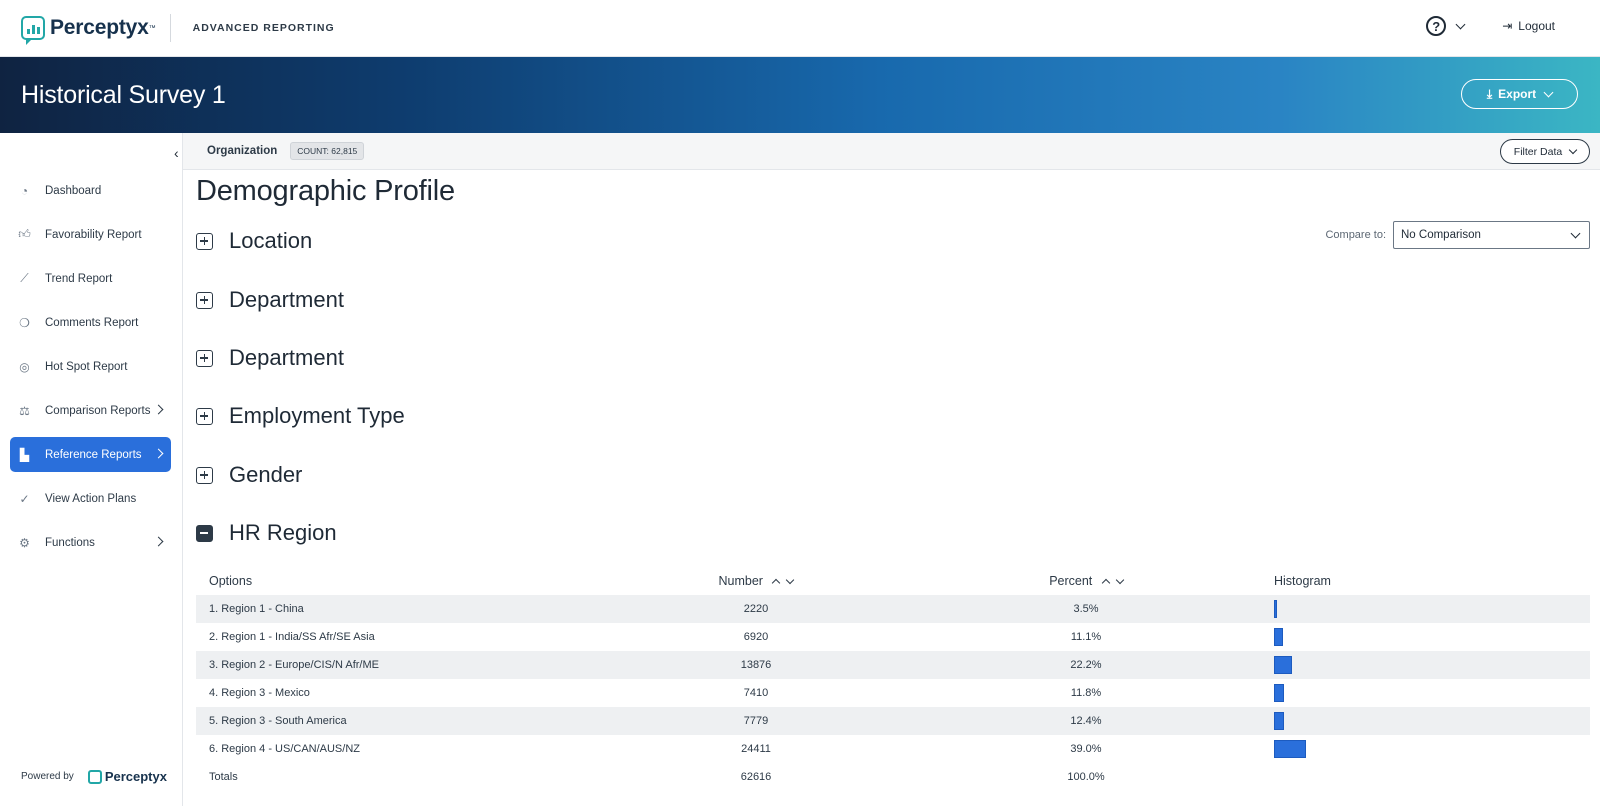  Describe the element at coordinates (1086, 749) in the screenshot. I see `percent-cell: 39.0%` at that location.